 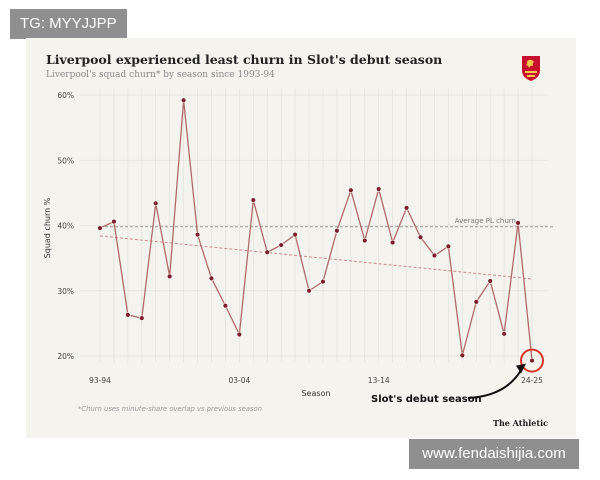 I want to click on slot-debut-highlight, so click(x=532, y=360).